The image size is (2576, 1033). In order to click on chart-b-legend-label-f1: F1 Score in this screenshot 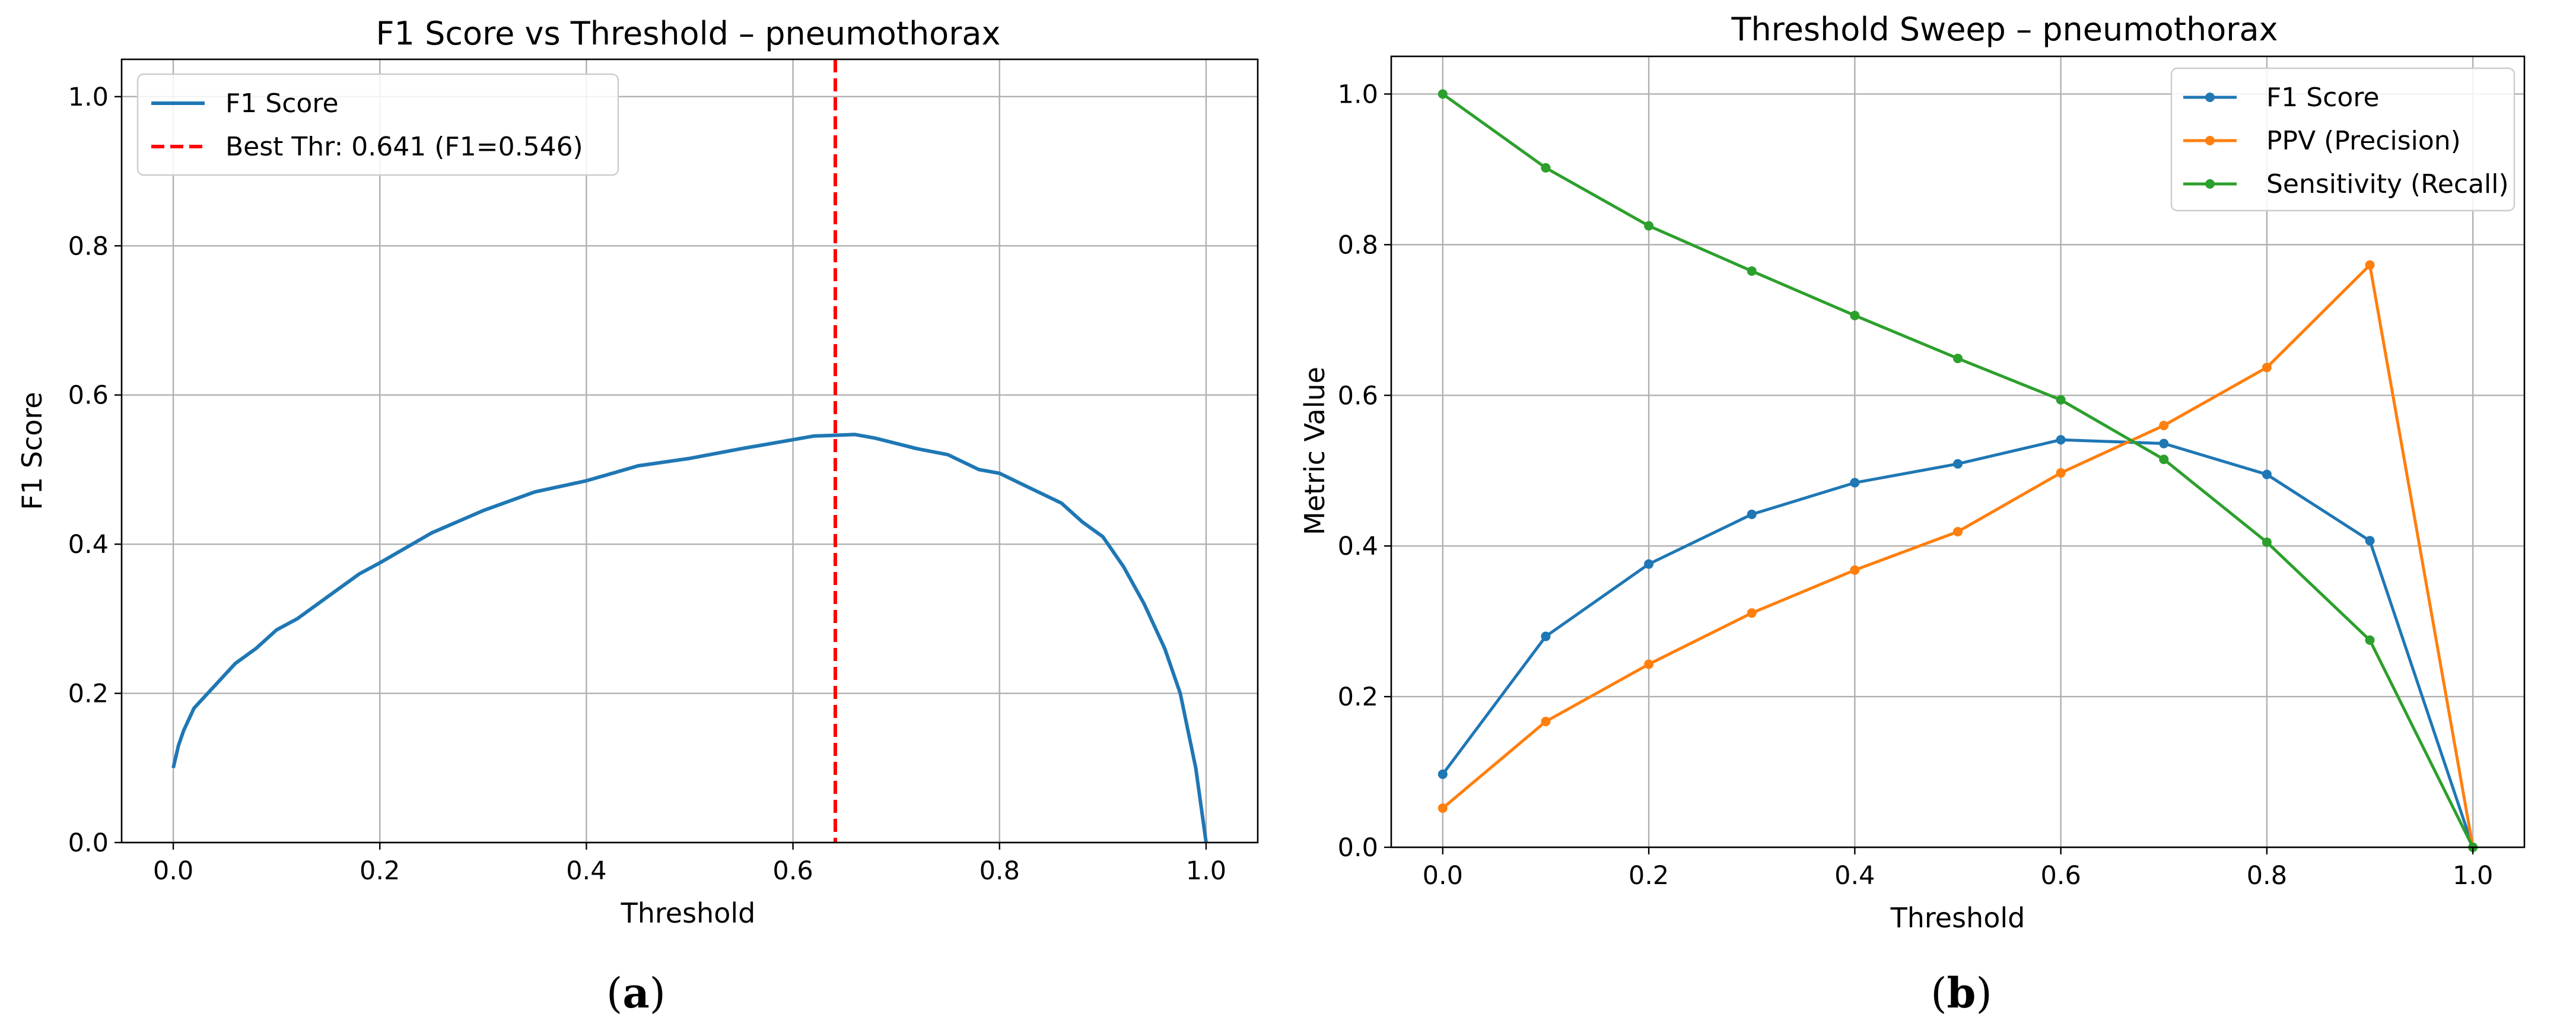, I will do `click(2323, 97)`.